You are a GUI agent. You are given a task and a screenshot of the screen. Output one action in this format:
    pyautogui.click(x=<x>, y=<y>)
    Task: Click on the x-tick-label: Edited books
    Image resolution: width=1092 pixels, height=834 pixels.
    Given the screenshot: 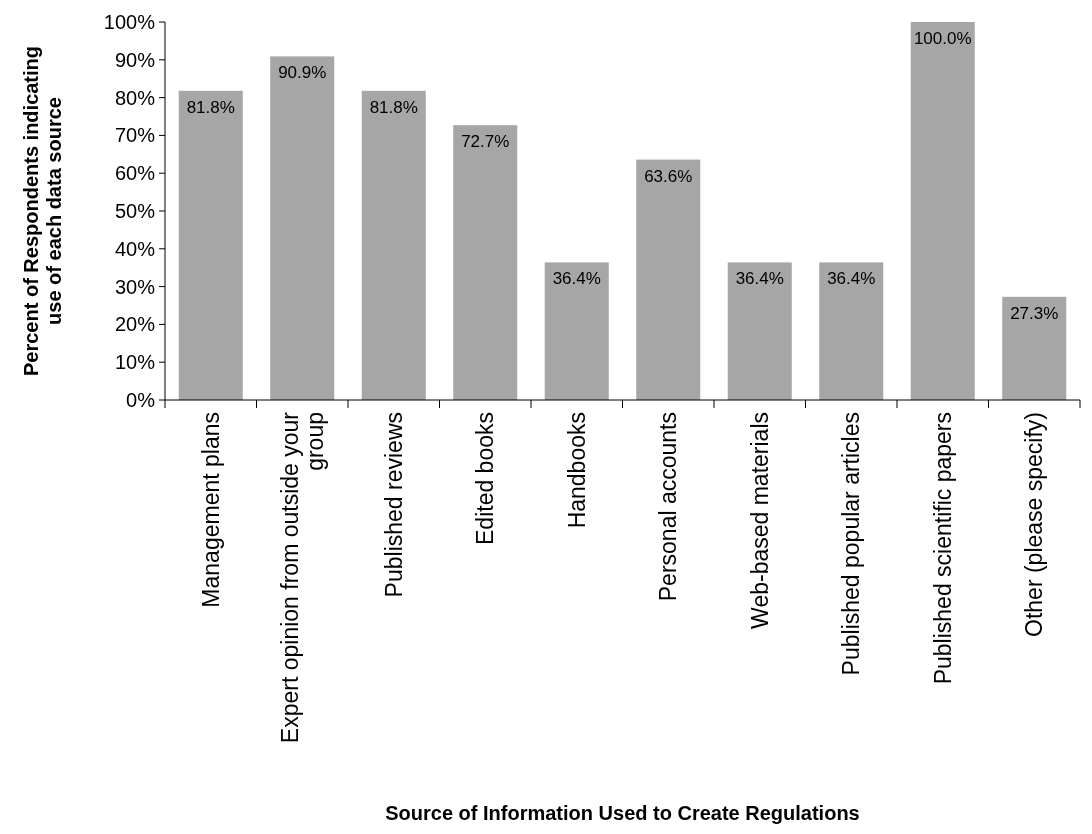 What is the action you would take?
    pyautogui.click(x=485, y=478)
    